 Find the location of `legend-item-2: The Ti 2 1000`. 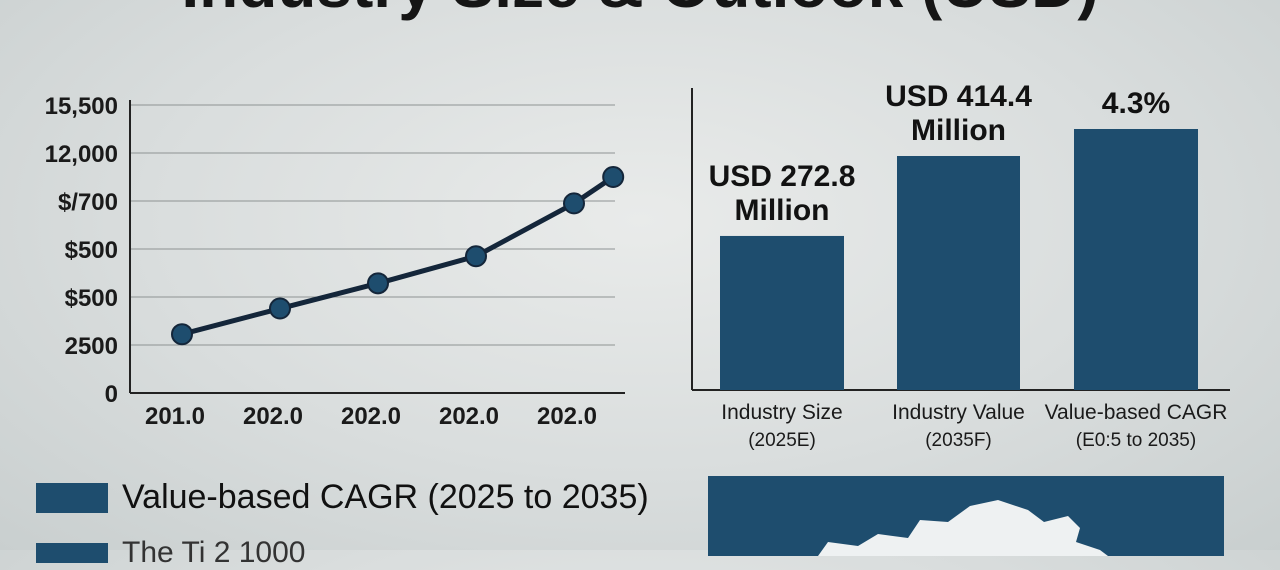

legend-item-2: The Ti 2 1000 is located at coordinates (170, 553).